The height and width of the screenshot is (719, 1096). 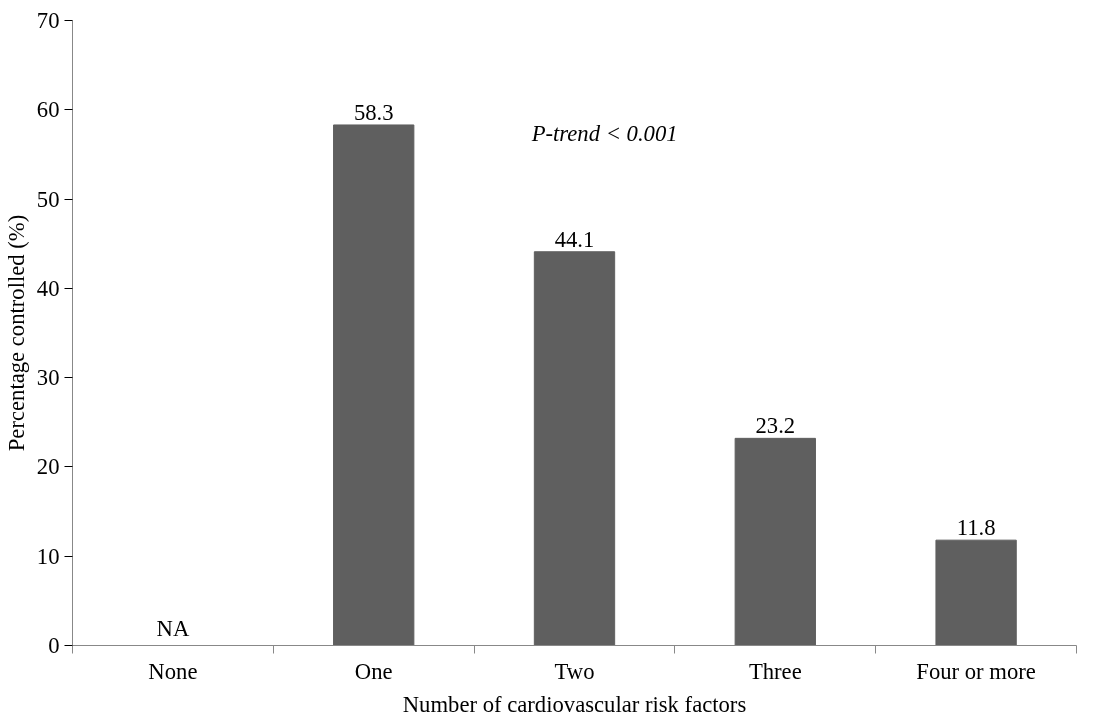 What do you see at coordinates (16, 333) in the screenshot?
I see `y-axis-title: Percentage controlled (%)` at bounding box center [16, 333].